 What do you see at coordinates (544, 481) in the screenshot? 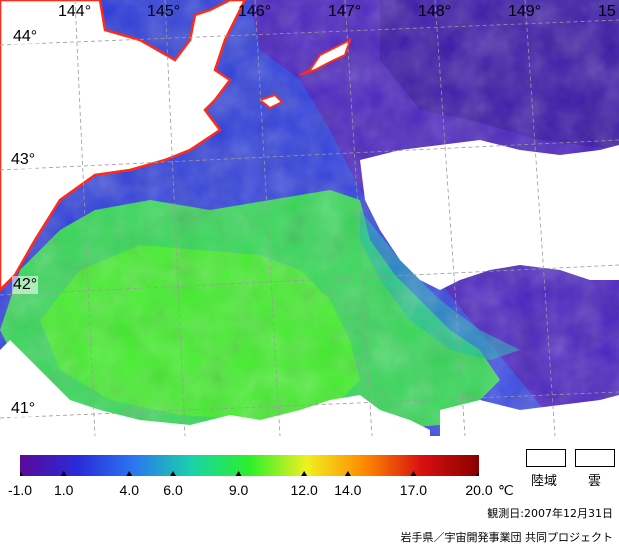
I see `land-legend-label: 陸域` at bounding box center [544, 481].